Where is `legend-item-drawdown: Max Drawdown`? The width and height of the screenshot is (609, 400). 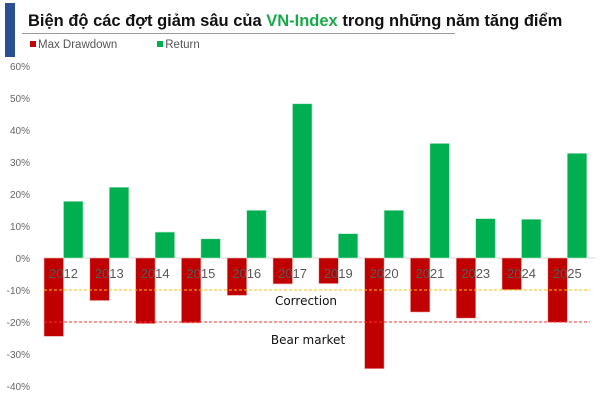
legend-item-drawdown: Max Drawdown is located at coordinates (73, 45).